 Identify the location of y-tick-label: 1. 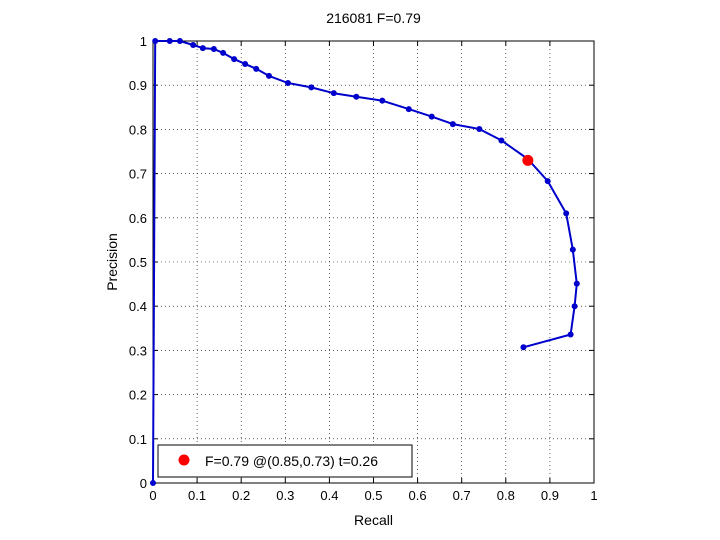
(143, 41).